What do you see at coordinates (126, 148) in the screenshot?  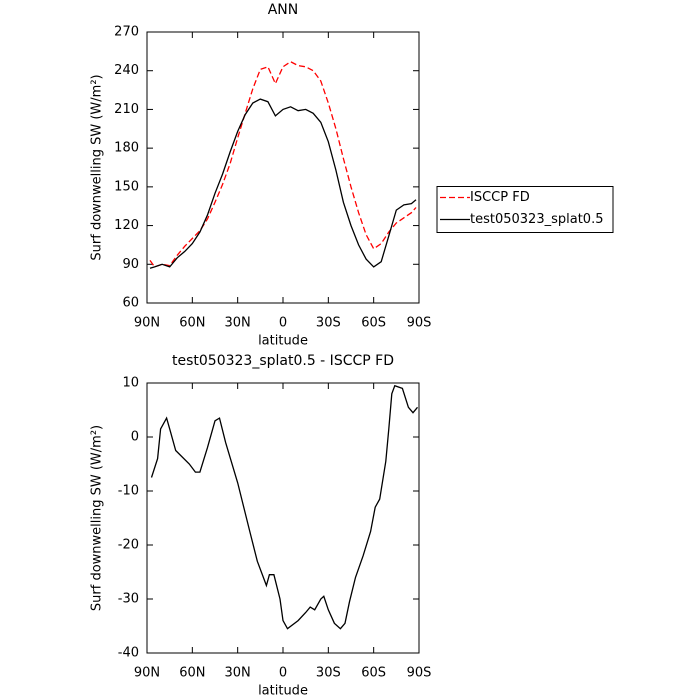 I see `y-tick-label: 180` at bounding box center [126, 148].